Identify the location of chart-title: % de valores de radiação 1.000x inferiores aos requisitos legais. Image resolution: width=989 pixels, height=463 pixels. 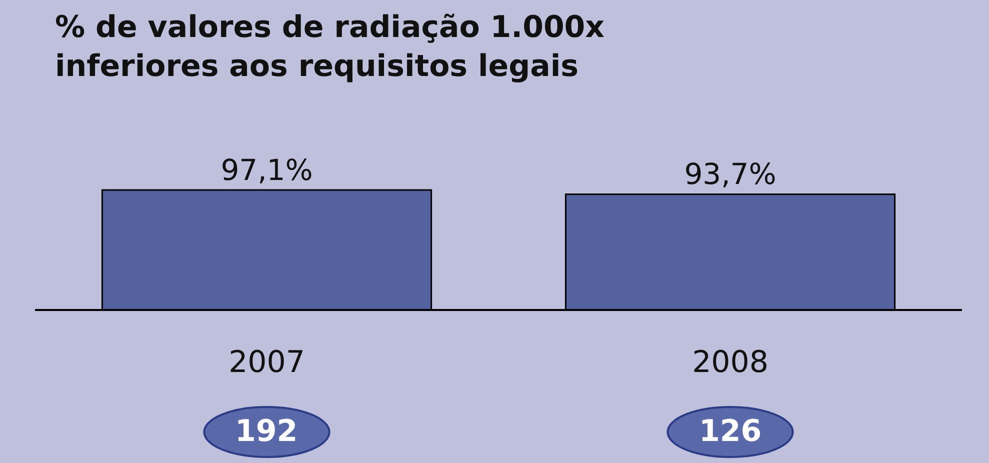
(330, 47).